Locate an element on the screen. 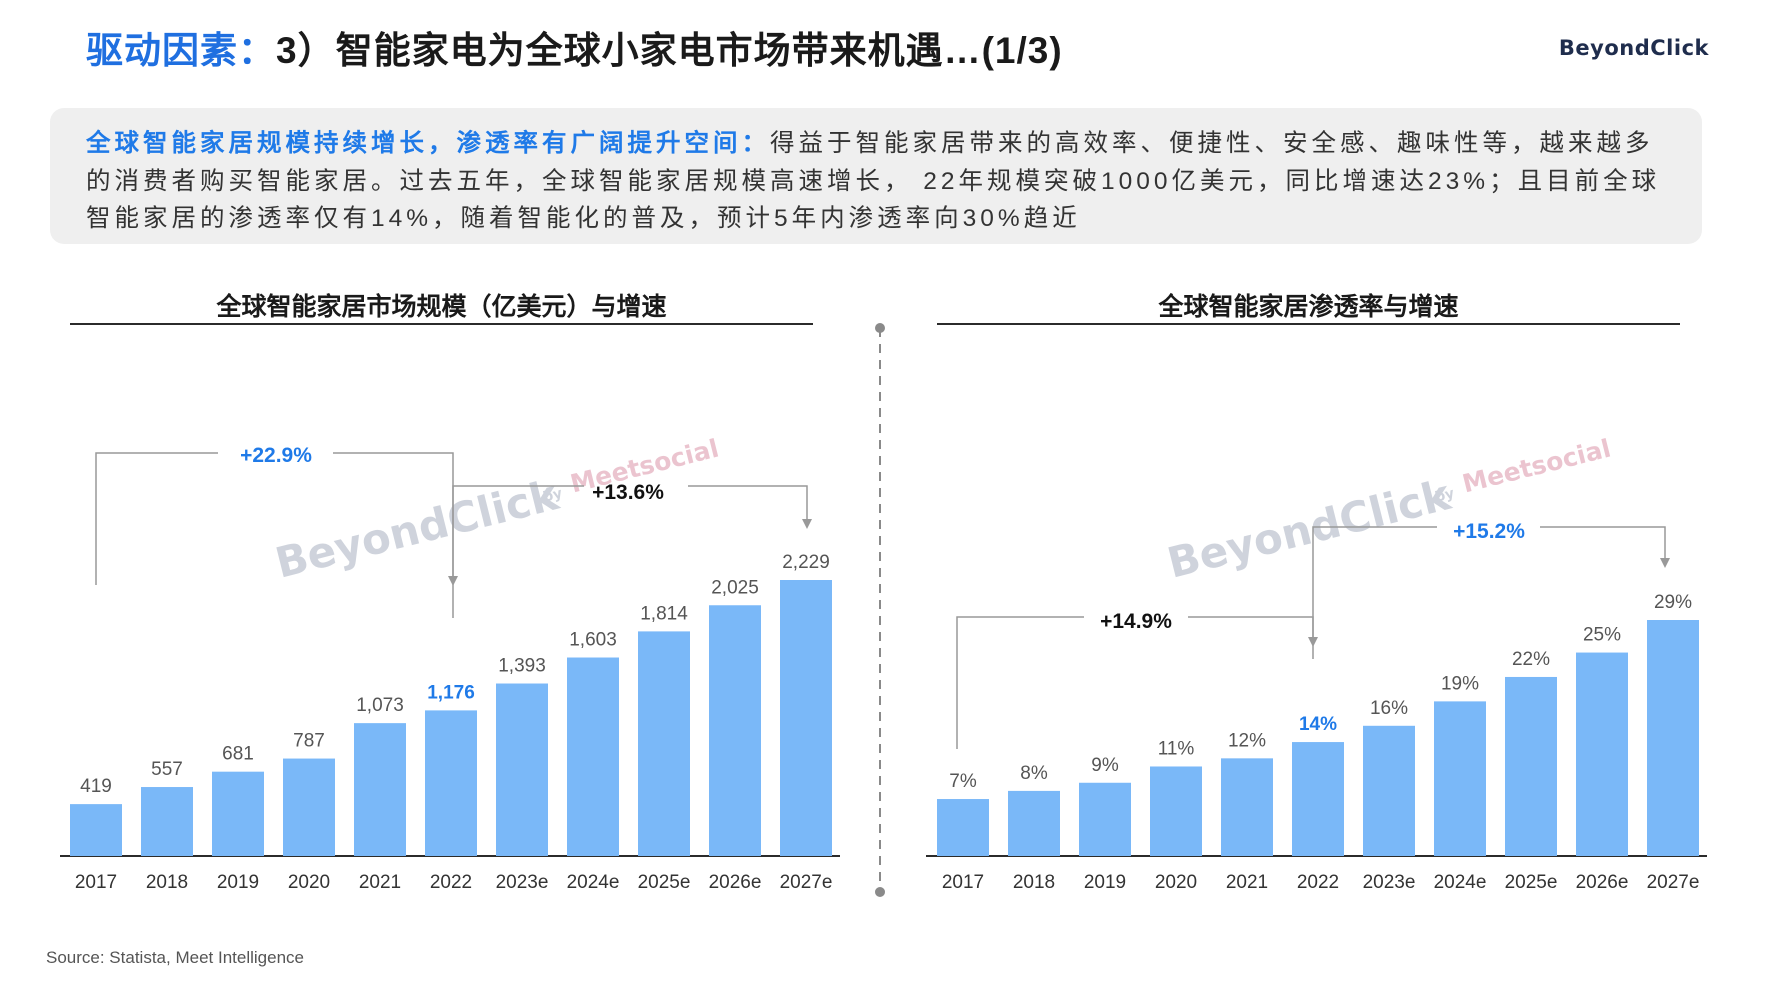 The width and height of the screenshot is (1777, 1000). penetration-x-tick-label: 2022 is located at coordinates (1318, 882).